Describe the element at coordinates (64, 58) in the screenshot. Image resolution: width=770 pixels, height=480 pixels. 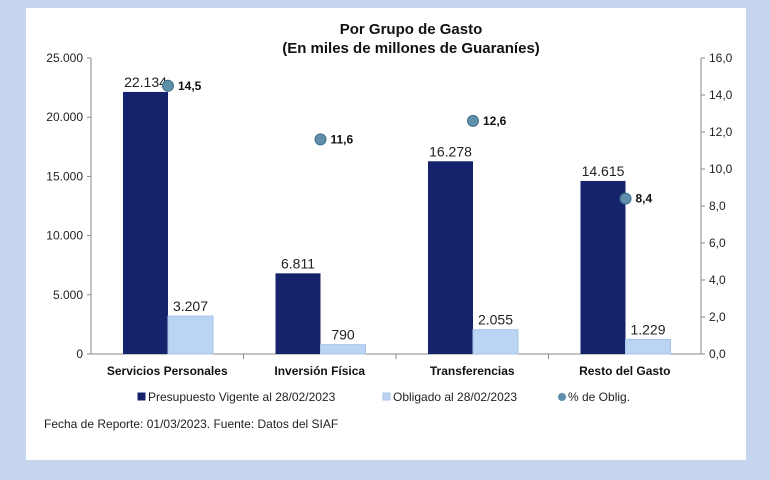
I see `y-tick-label: 25.000` at that location.